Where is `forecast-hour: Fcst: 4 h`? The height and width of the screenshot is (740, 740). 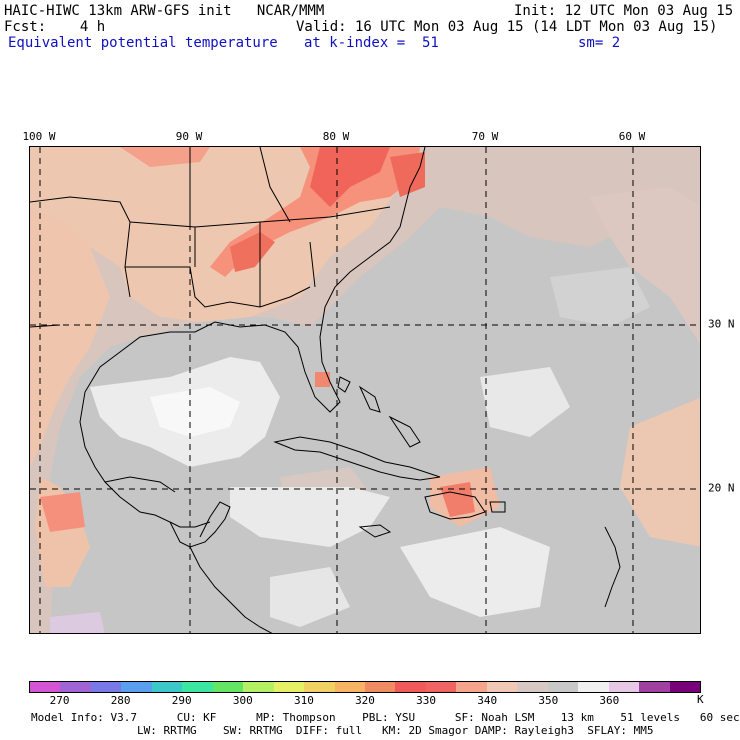 forecast-hour: Fcst: 4 h is located at coordinates (55, 27).